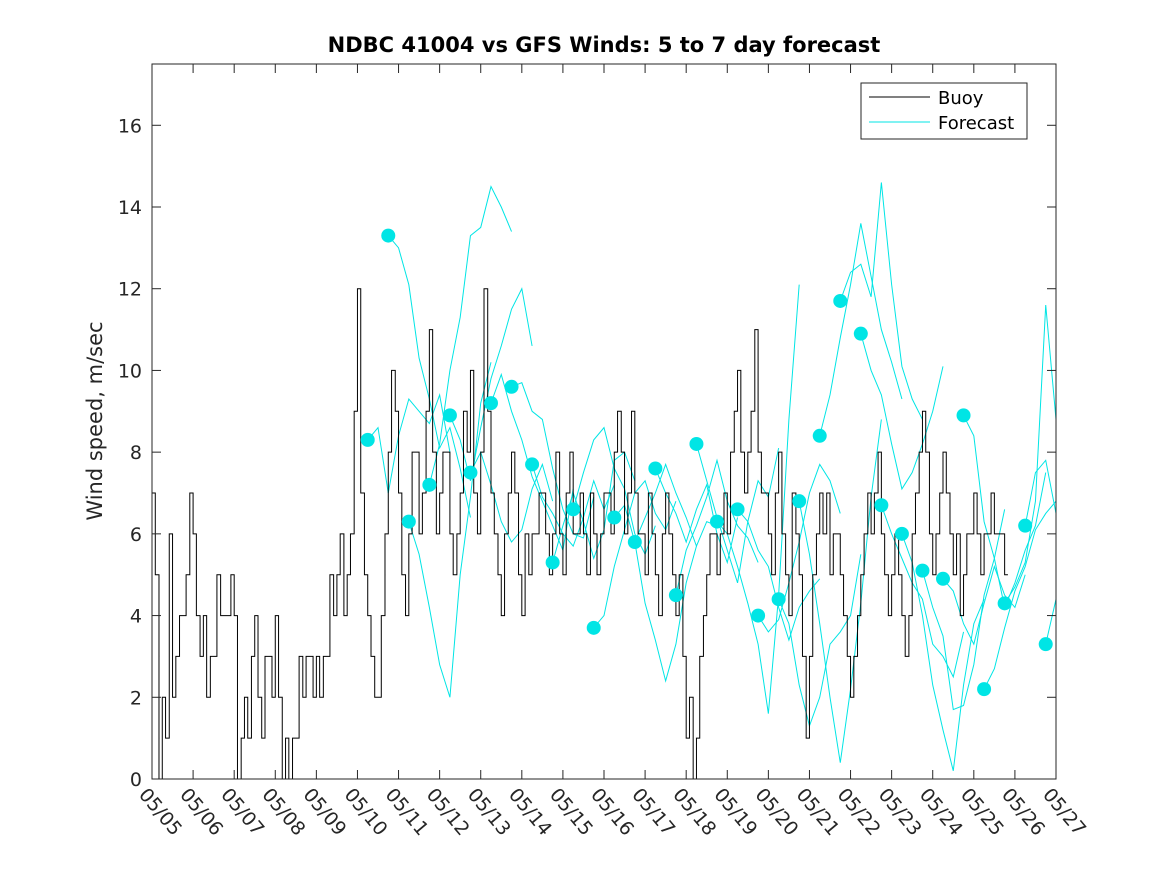 The width and height of the screenshot is (1167, 875). What do you see at coordinates (130, 371) in the screenshot?
I see `y-tick-label: 10` at bounding box center [130, 371].